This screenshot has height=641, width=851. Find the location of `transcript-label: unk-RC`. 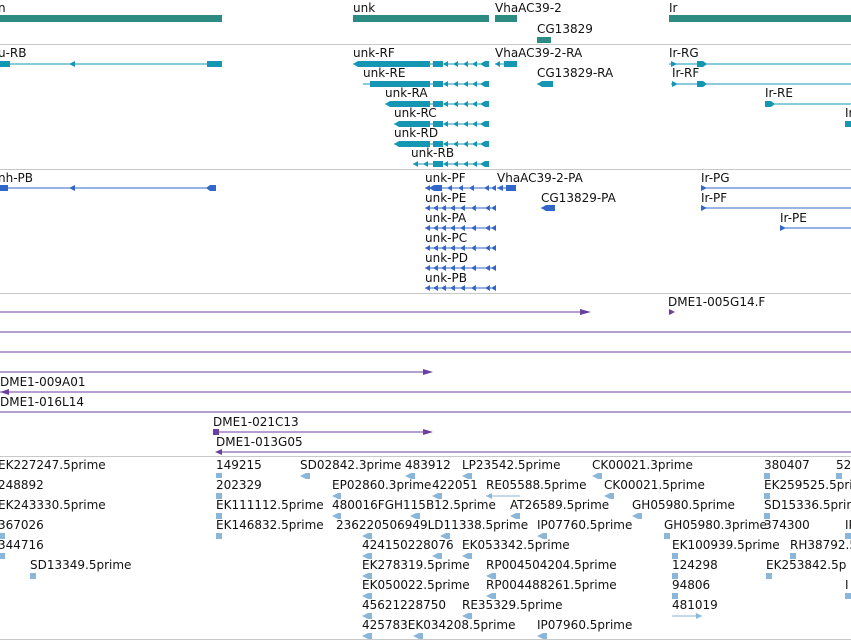

transcript-label: unk-RC is located at coordinates (415, 113).